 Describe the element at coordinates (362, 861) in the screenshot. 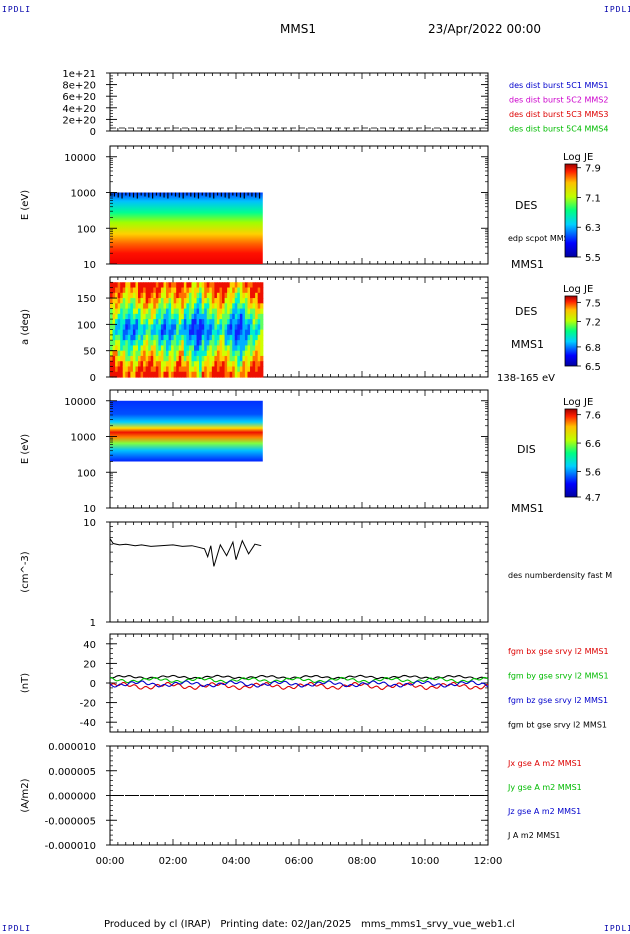

I see `x-axis-tick-label: 08:00` at that location.